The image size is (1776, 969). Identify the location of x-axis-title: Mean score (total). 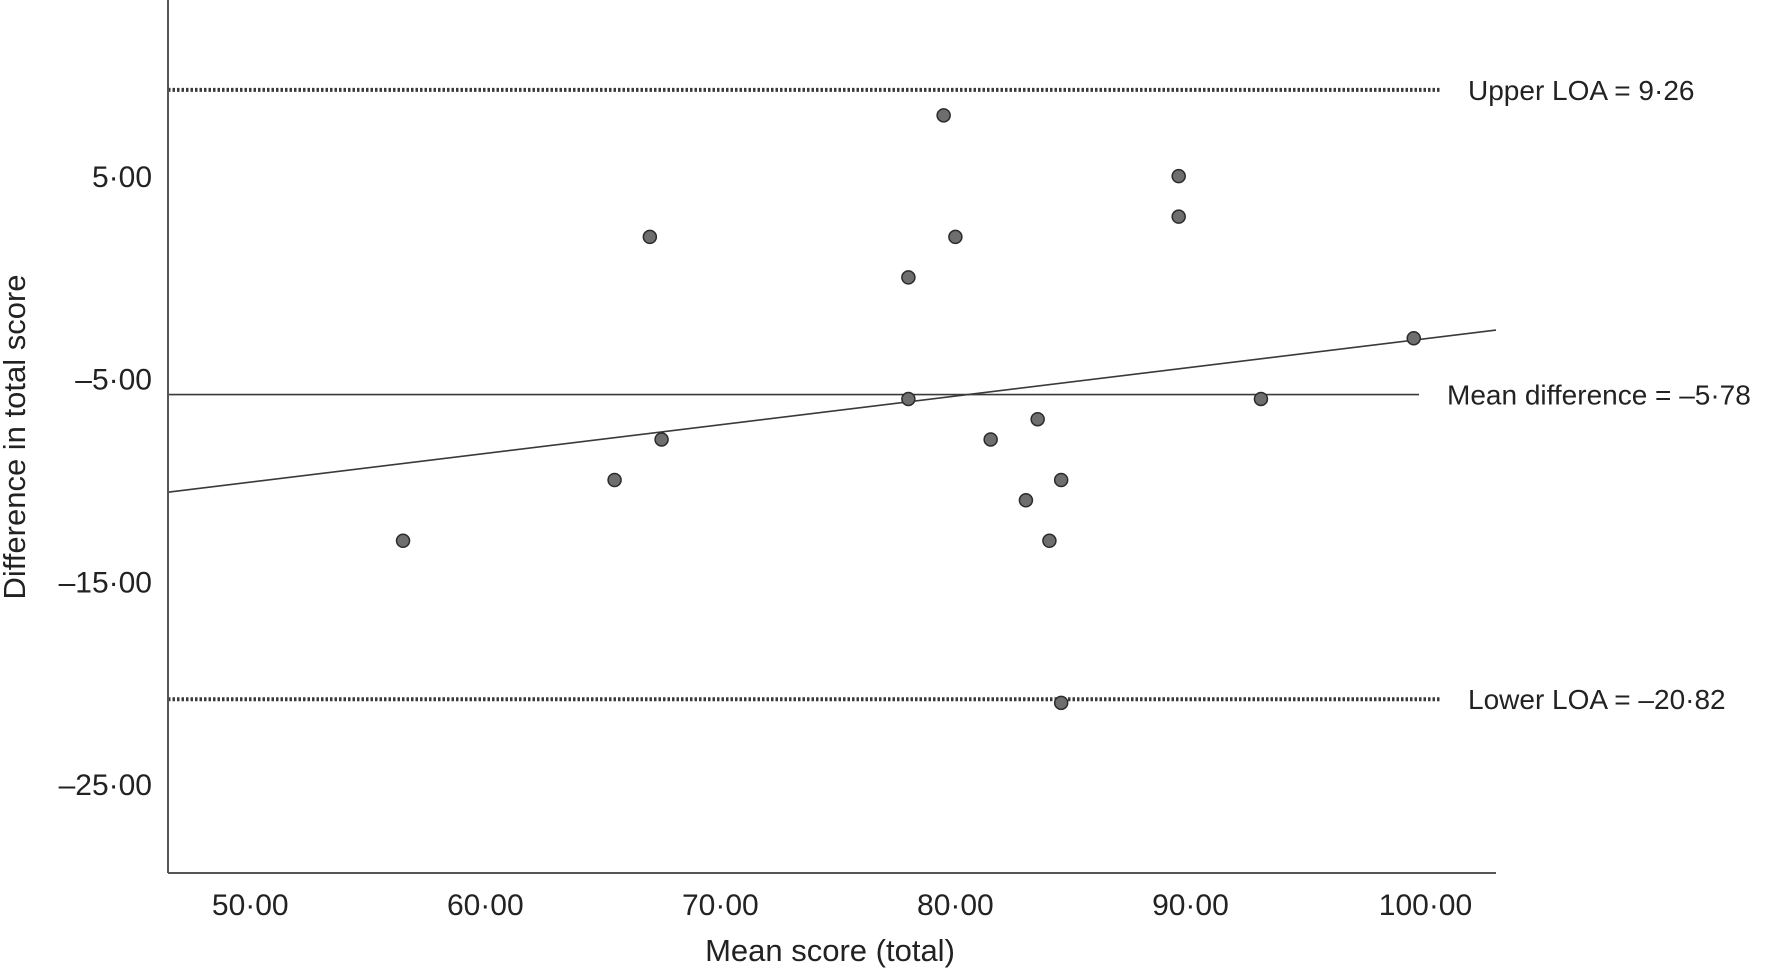
(830, 950).